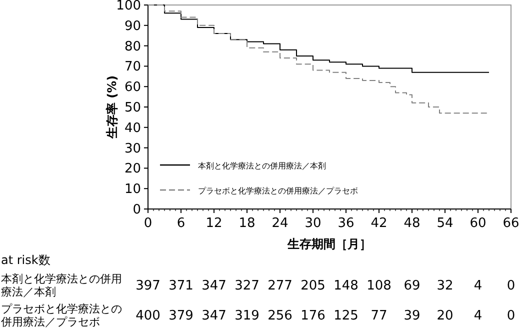 This screenshot has height=331, width=520. I want to click on x-tick-label: 54, so click(445, 223).